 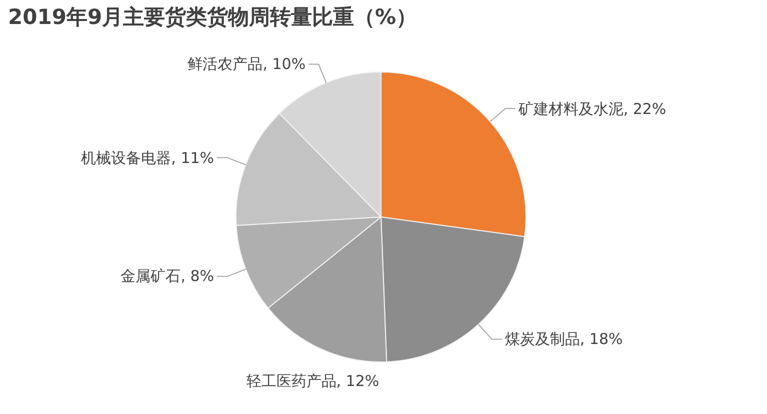 What do you see at coordinates (167, 277) in the screenshot?
I see `slice-label: 金属矿石, 8%` at bounding box center [167, 277].